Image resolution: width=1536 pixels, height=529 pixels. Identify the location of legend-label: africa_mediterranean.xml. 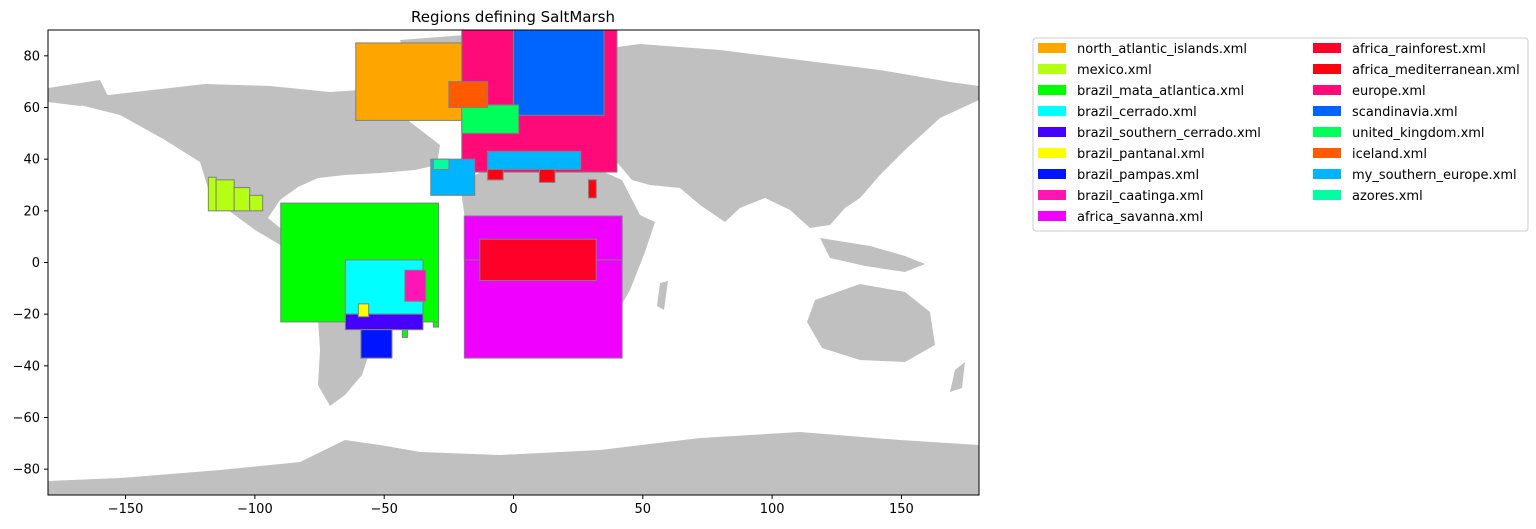
(1436, 70).